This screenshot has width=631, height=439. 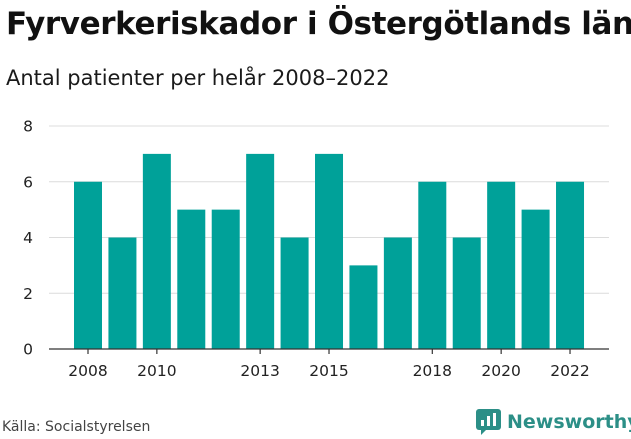 I want to click on bar-2011, so click(x=191, y=279).